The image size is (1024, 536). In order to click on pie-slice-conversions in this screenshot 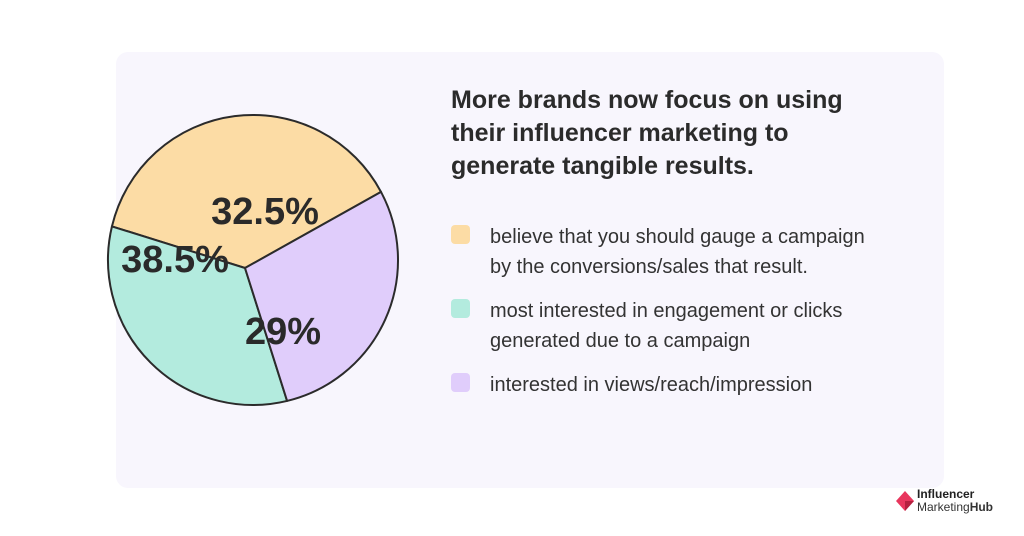, I will do `click(246, 191)`.